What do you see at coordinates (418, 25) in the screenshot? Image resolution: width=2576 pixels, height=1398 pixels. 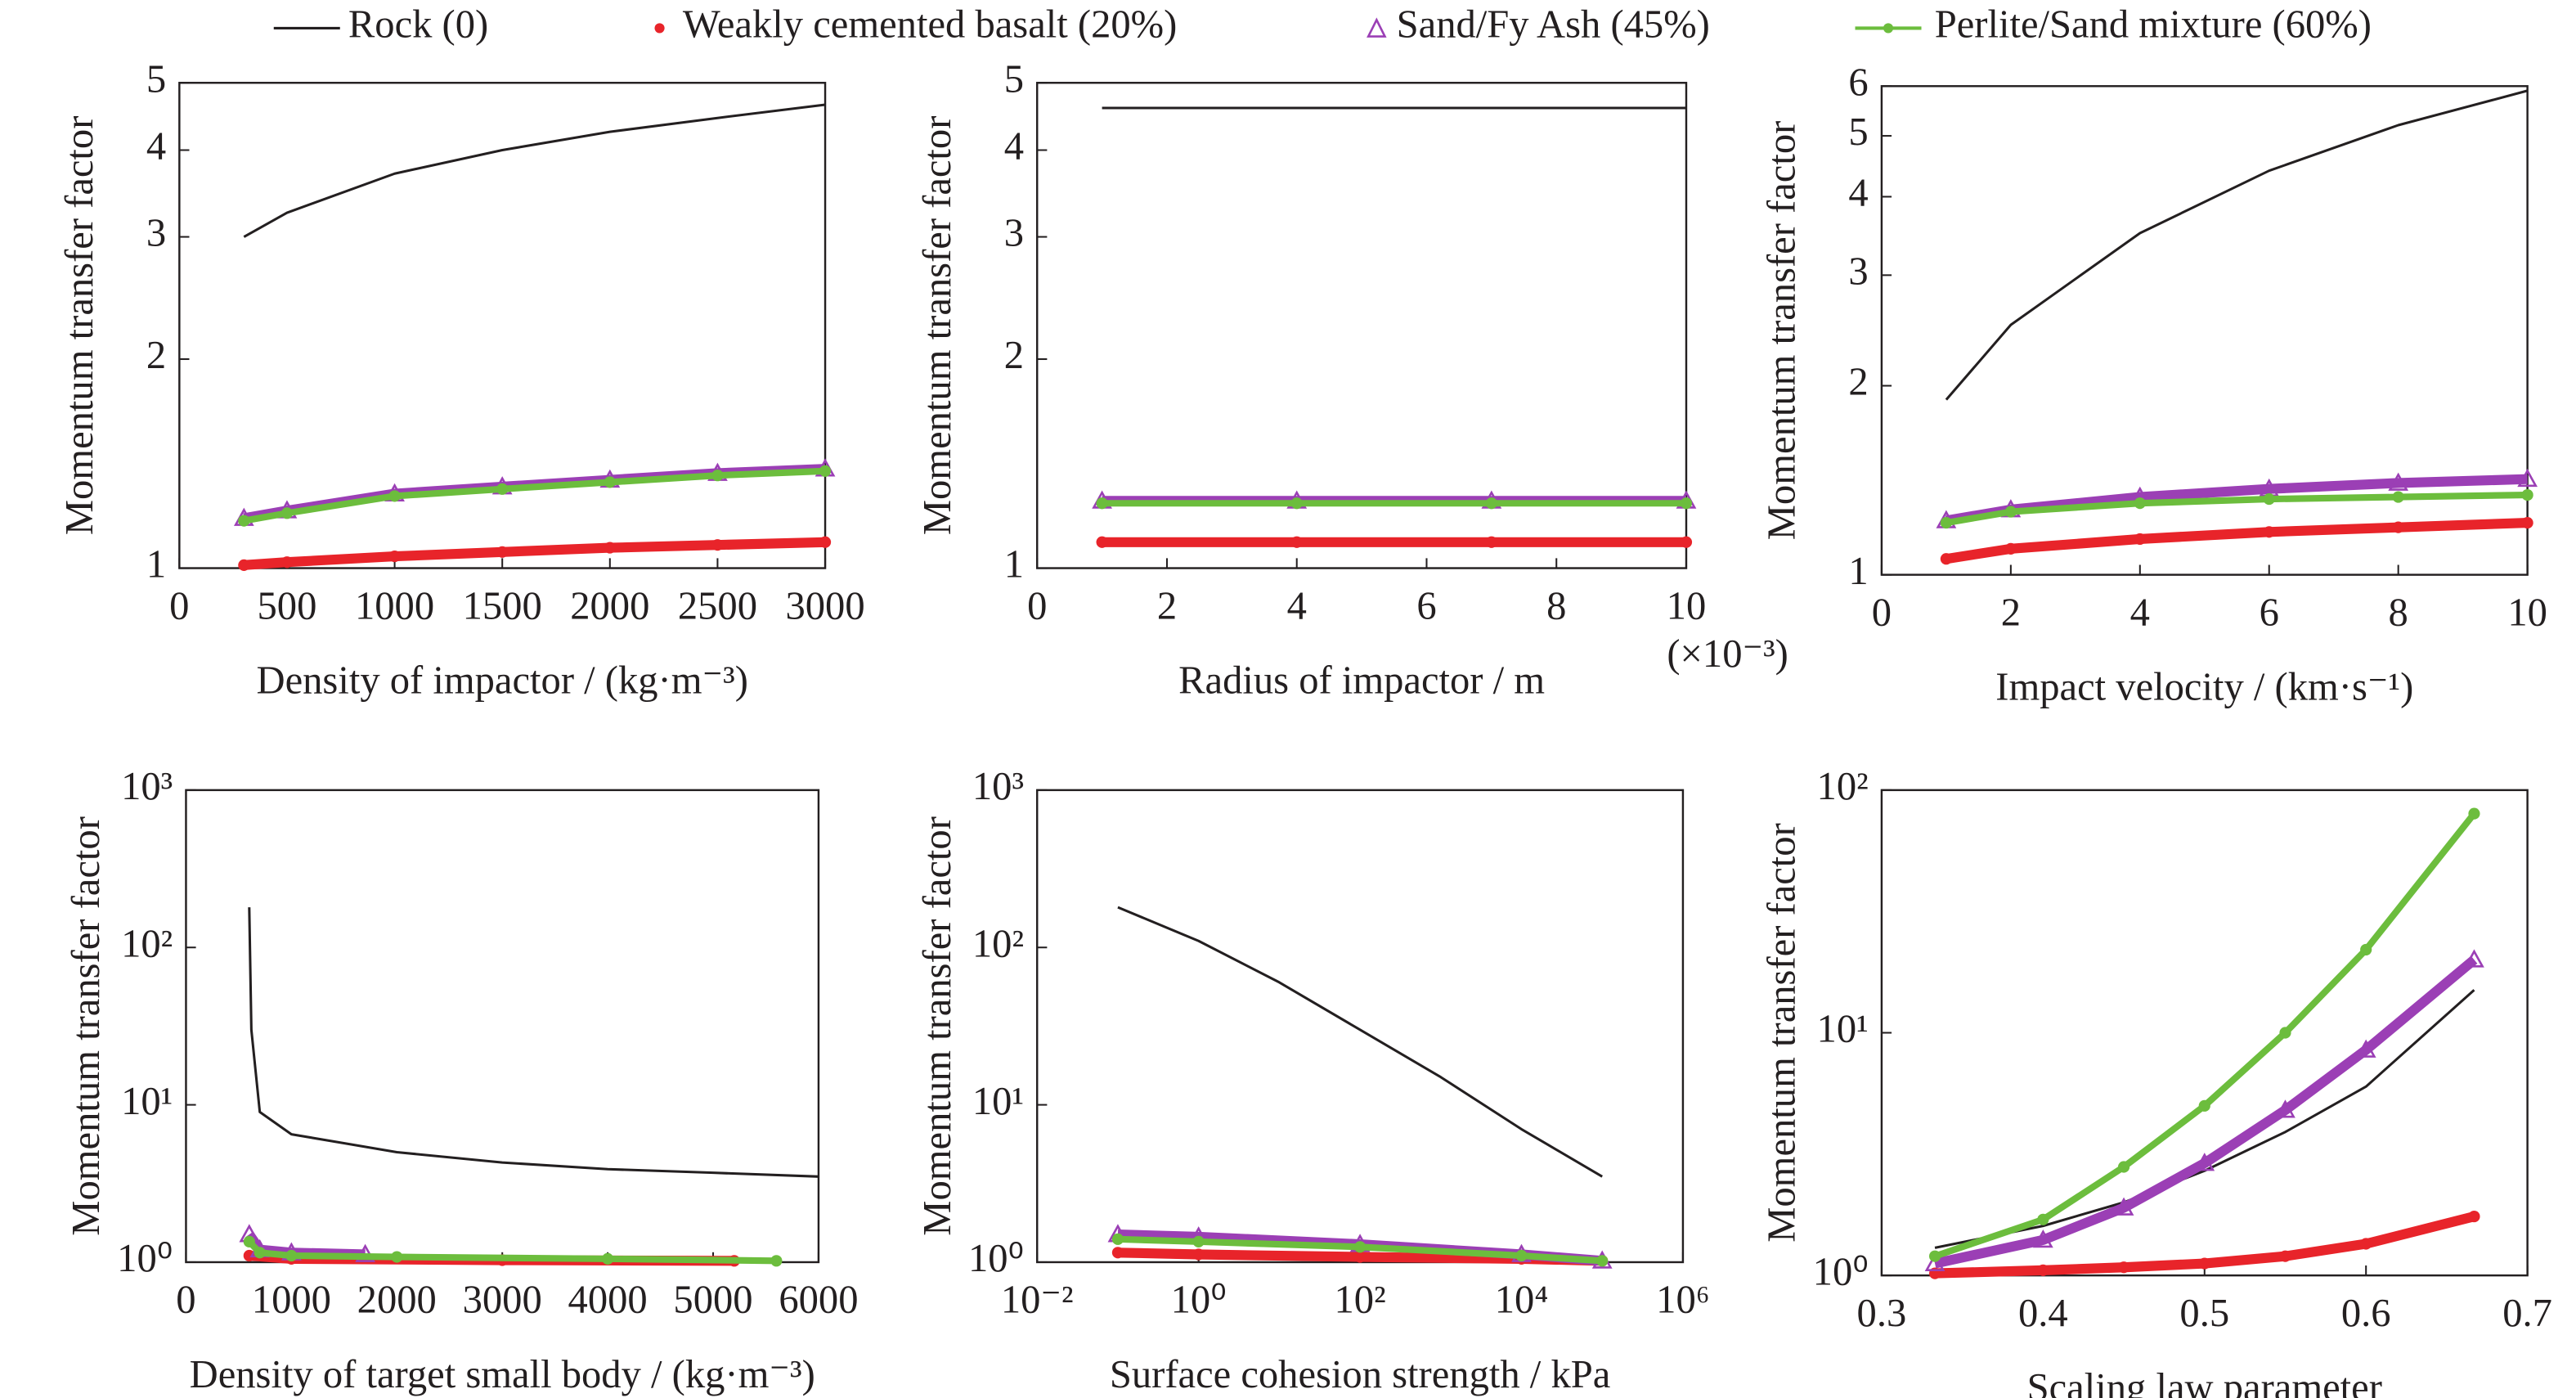 I see `legend-label: Rock (0)` at bounding box center [418, 25].